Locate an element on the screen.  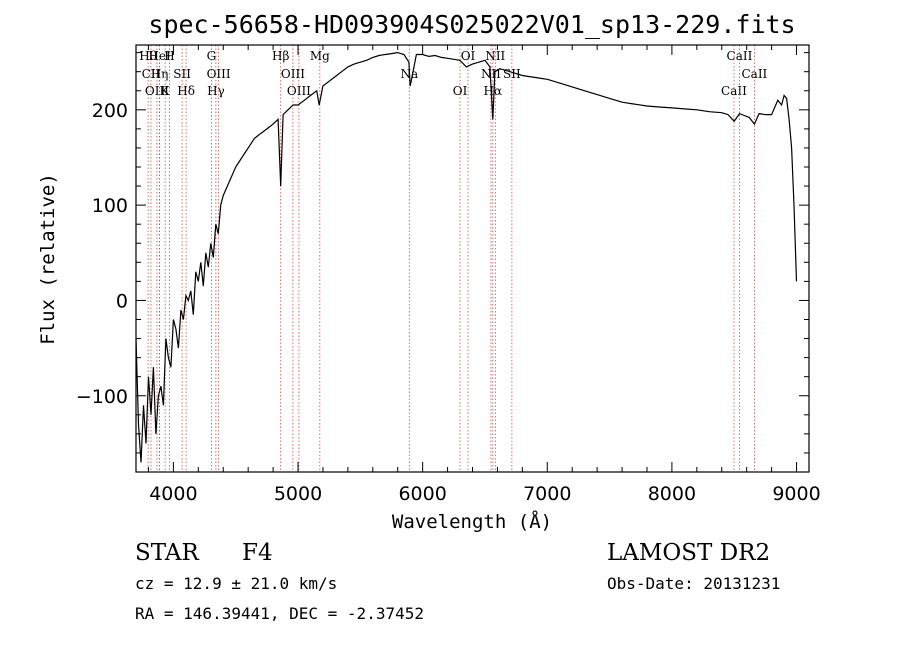
line-label-1: CII is located at coordinates (151, 74).